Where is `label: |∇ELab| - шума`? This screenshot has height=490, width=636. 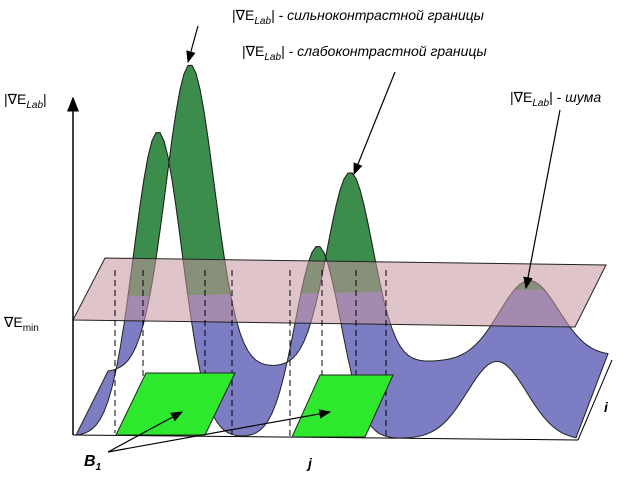
label: |∇ELab| - шума is located at coordinates (555, 99).